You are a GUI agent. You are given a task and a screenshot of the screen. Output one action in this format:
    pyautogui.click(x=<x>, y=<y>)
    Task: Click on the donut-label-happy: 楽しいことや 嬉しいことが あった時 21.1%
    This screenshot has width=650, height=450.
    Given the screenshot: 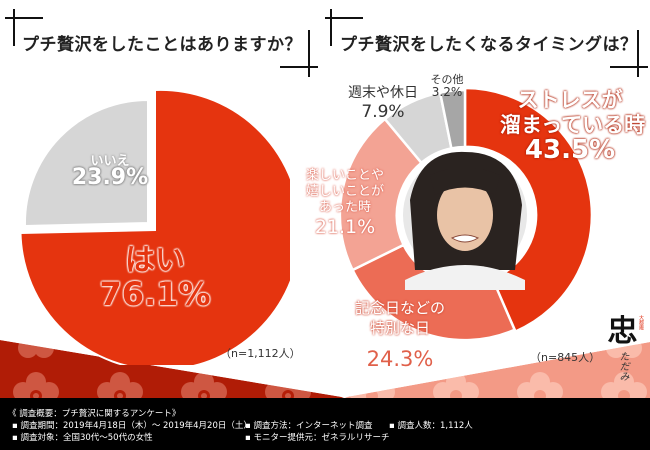 What is the action you would take?
    pyautogui.click(x=345, y=203)
    